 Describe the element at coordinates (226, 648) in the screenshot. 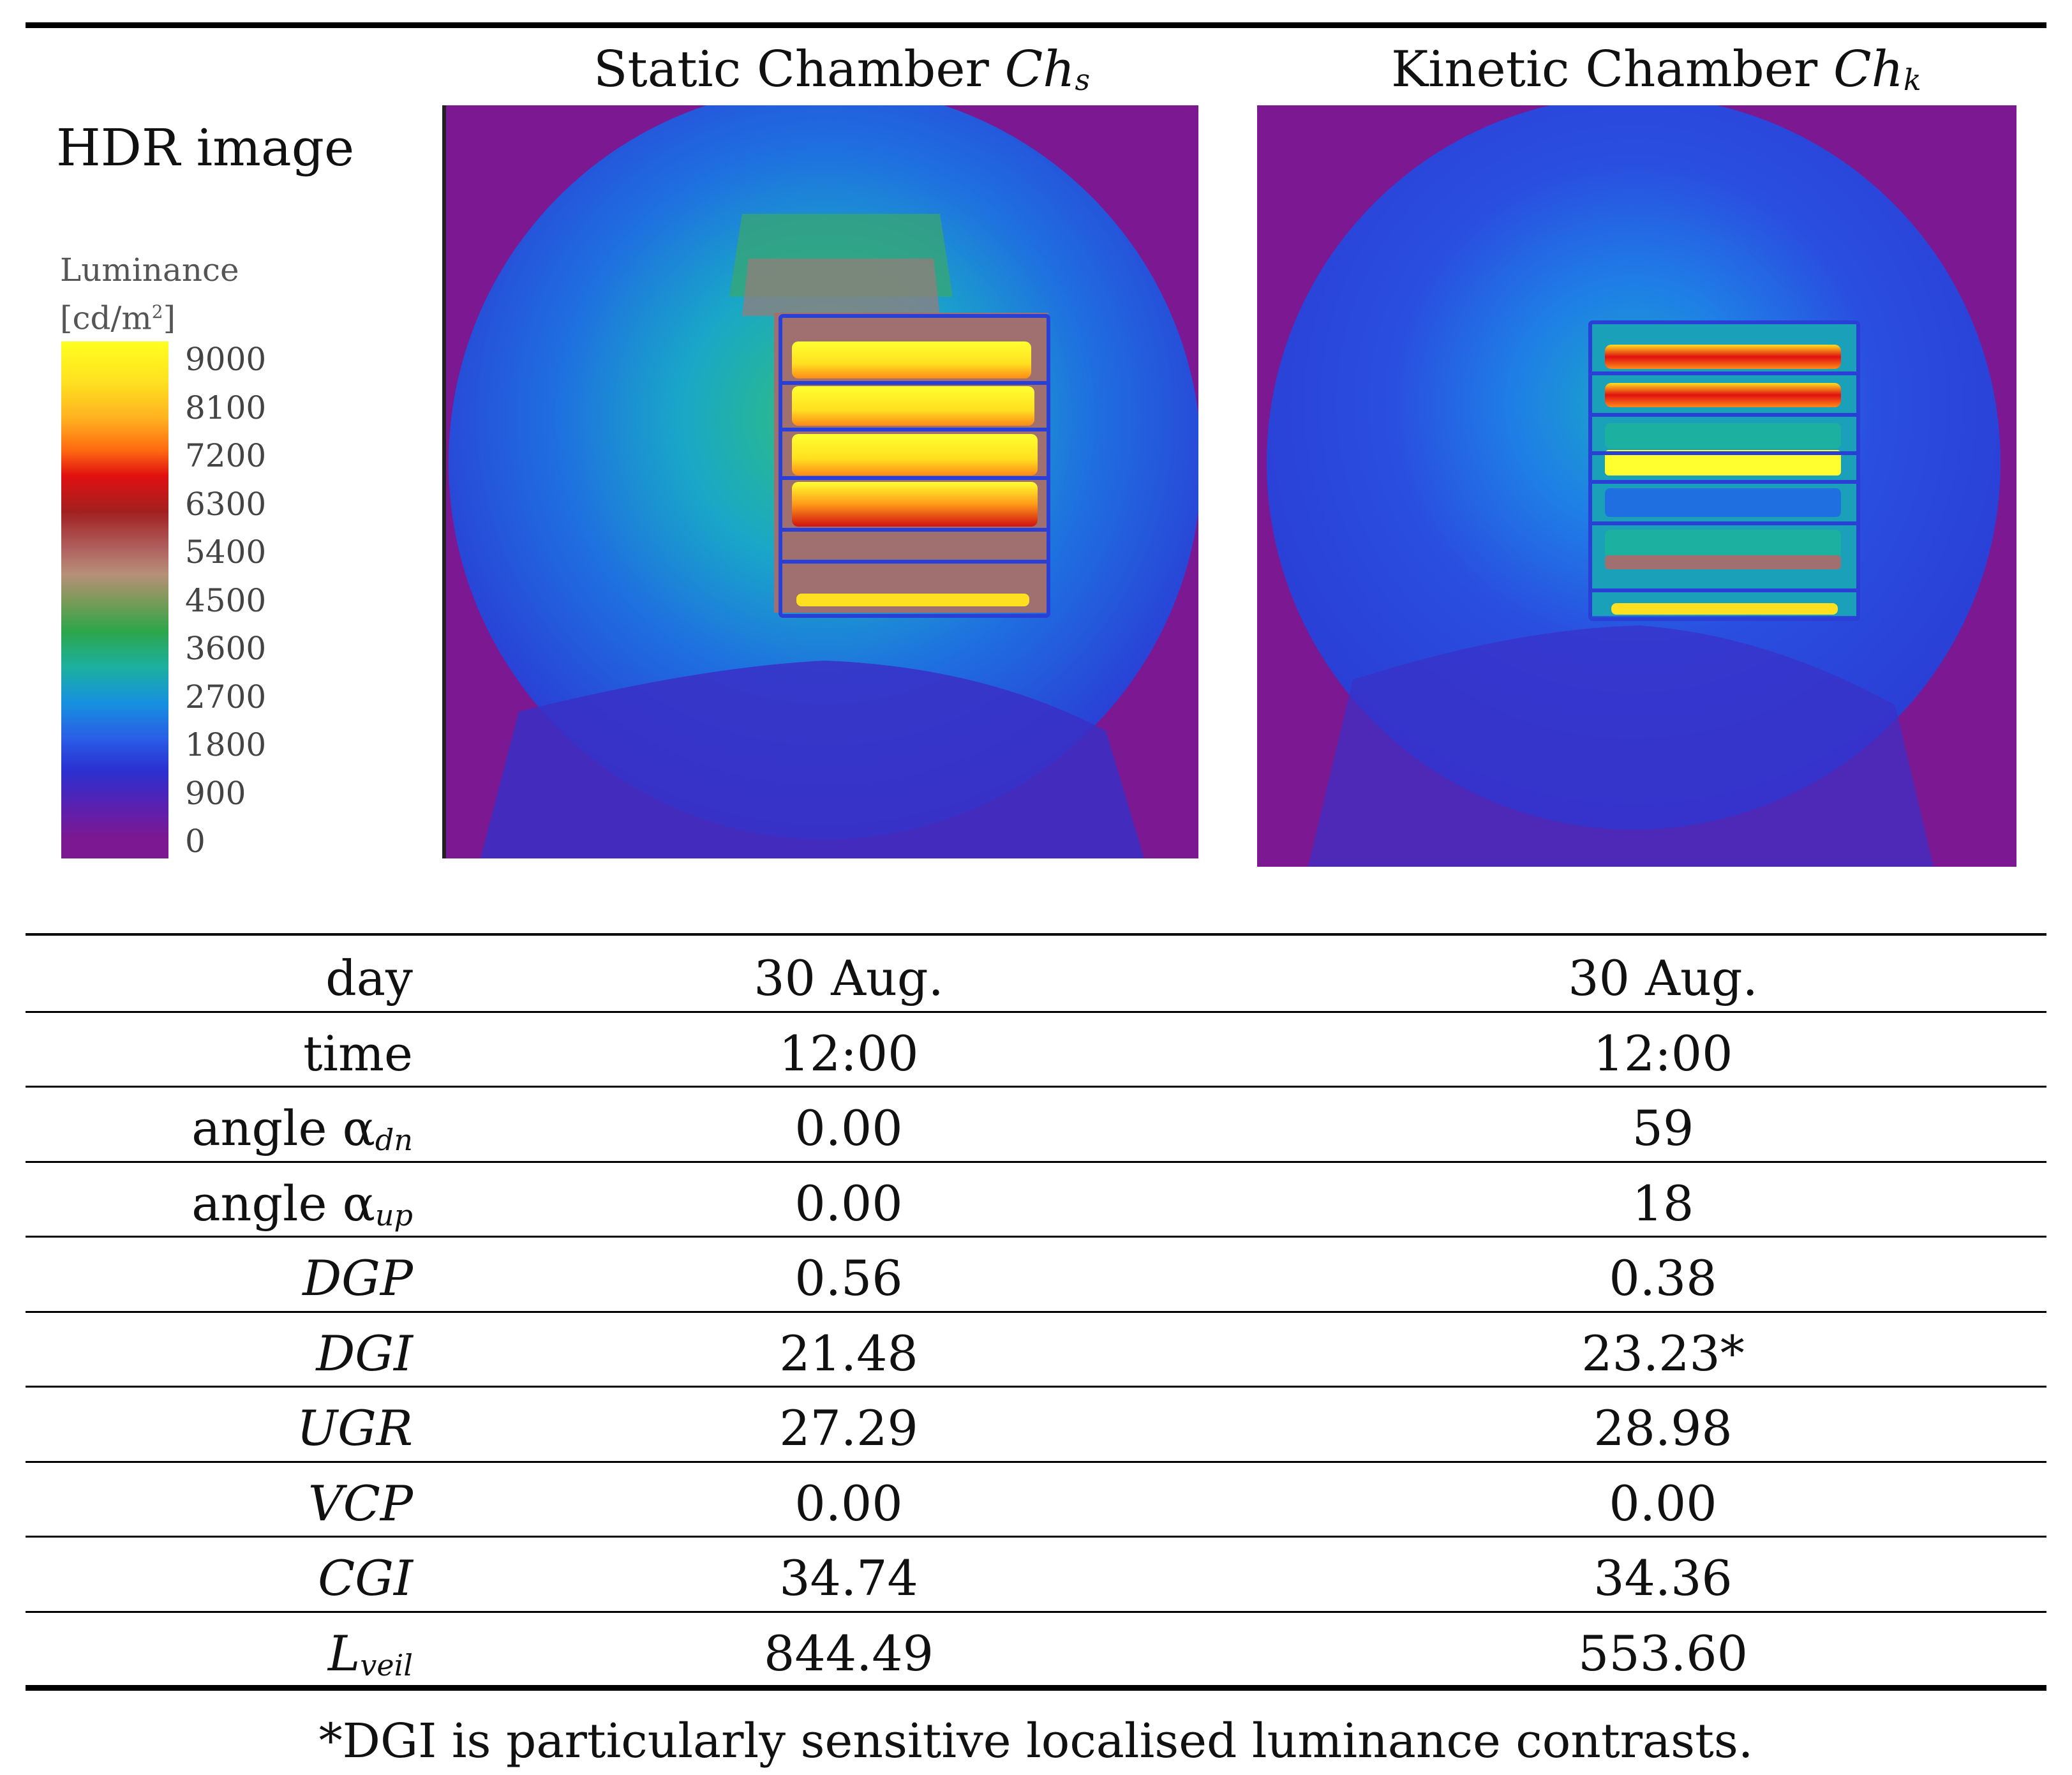

I see `legend-tick: 3600` at that location.